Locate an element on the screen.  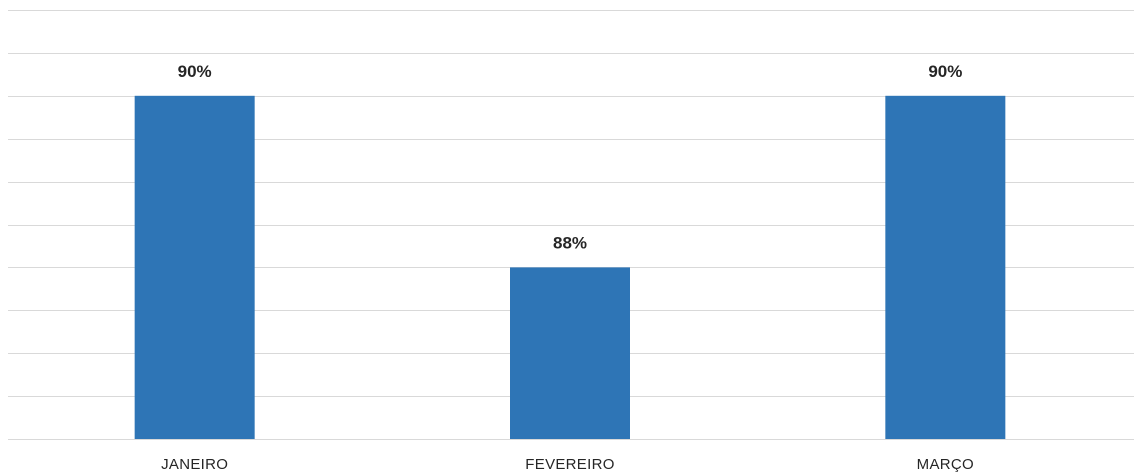
category-label: MARÇO is located at coordinates (945, 464).